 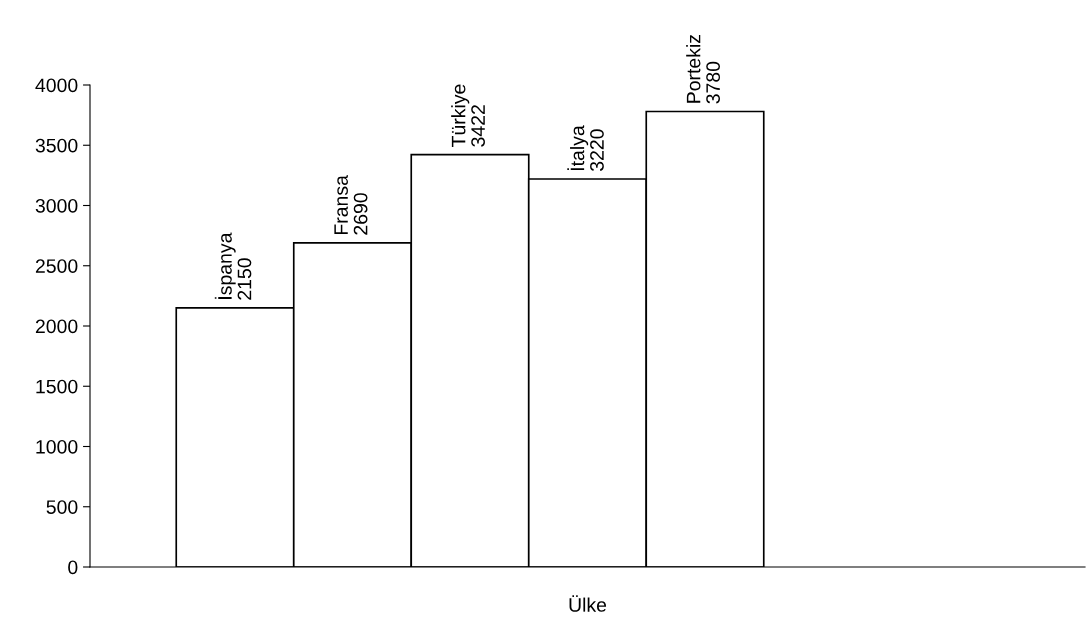 I want to click on y-tick-label: 4000, so click(x=56, y=85).